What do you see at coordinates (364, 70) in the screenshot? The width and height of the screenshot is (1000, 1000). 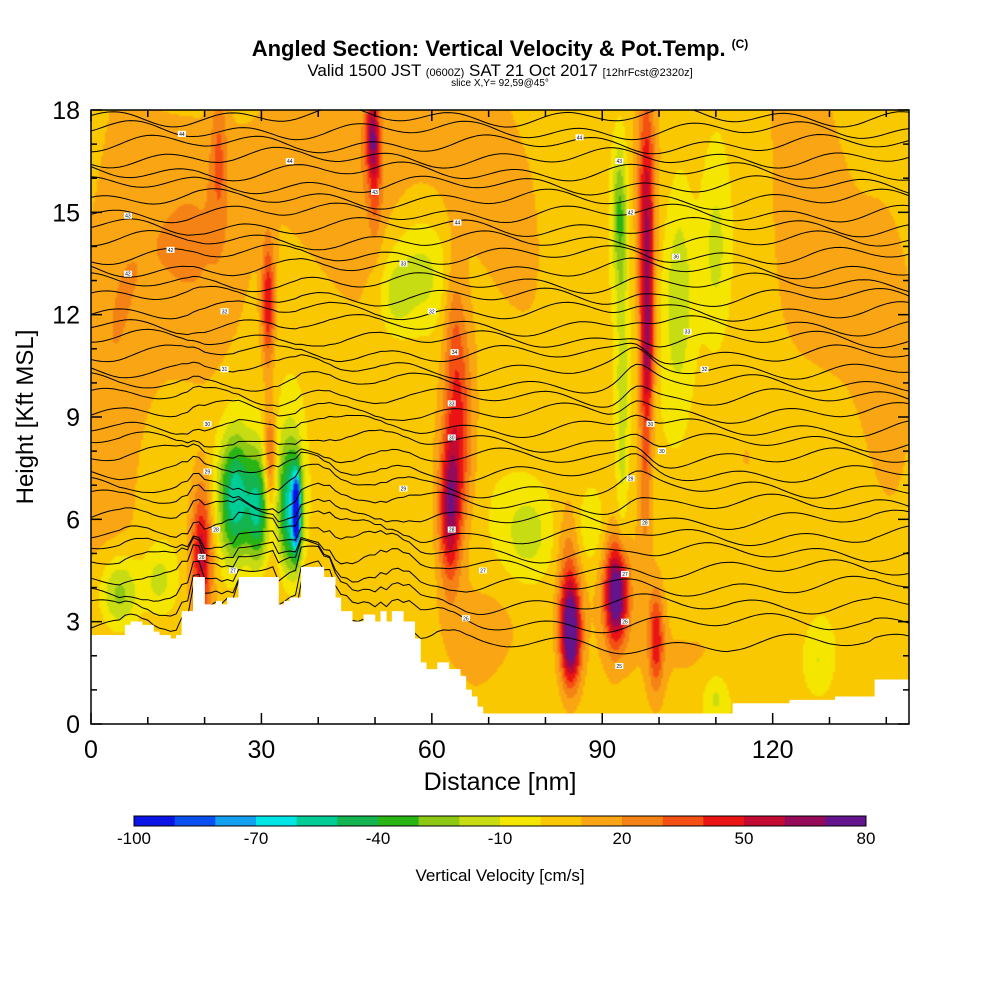 I see `valid-prefix: Valid 1500 JST` at bounding box center [364, 70].